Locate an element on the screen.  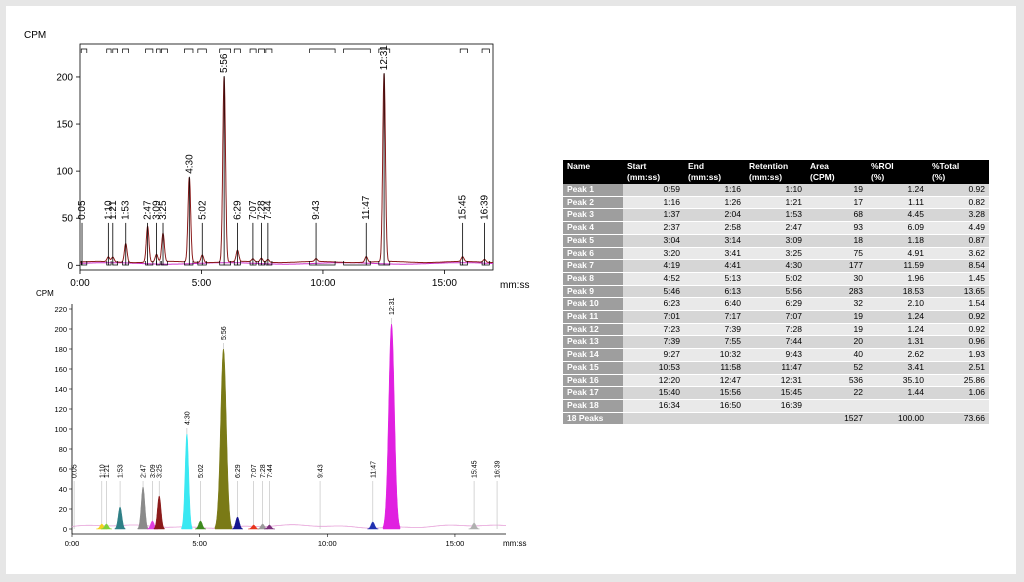
row-name-cell: Peak 15 is located at coordinates (593, 368).